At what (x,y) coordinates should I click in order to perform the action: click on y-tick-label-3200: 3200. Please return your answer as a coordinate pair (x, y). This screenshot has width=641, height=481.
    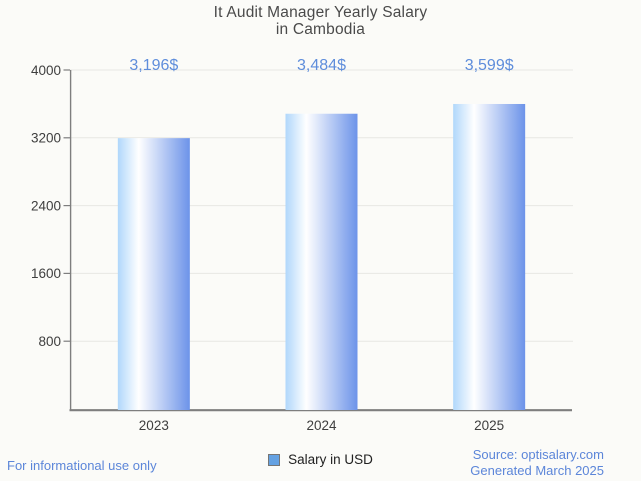
    Looking at the image, I should click on (46, 138).